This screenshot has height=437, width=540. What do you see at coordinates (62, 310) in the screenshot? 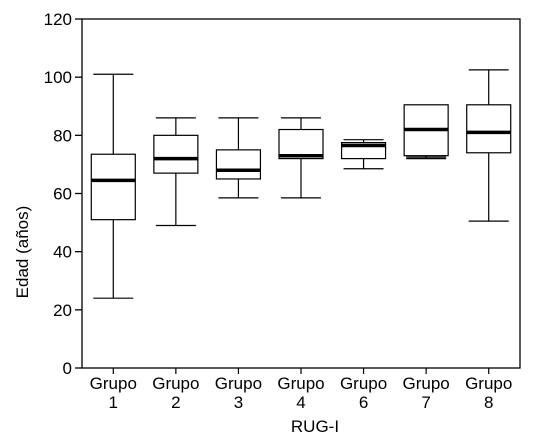
I see `y-tick-label: 20` at bounding box center [62, 310].